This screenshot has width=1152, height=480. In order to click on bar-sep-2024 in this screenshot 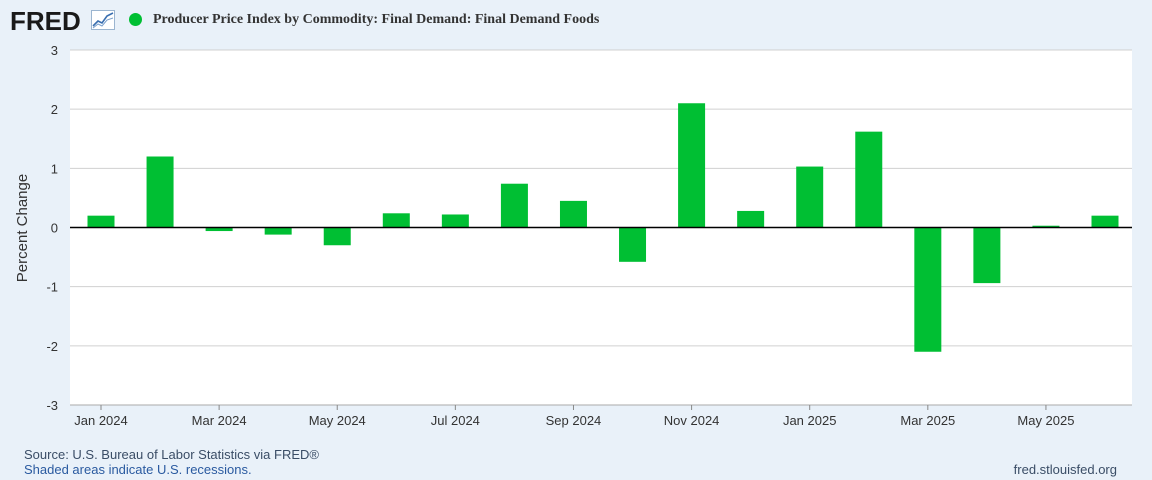, I will do `click(573, 214)`.